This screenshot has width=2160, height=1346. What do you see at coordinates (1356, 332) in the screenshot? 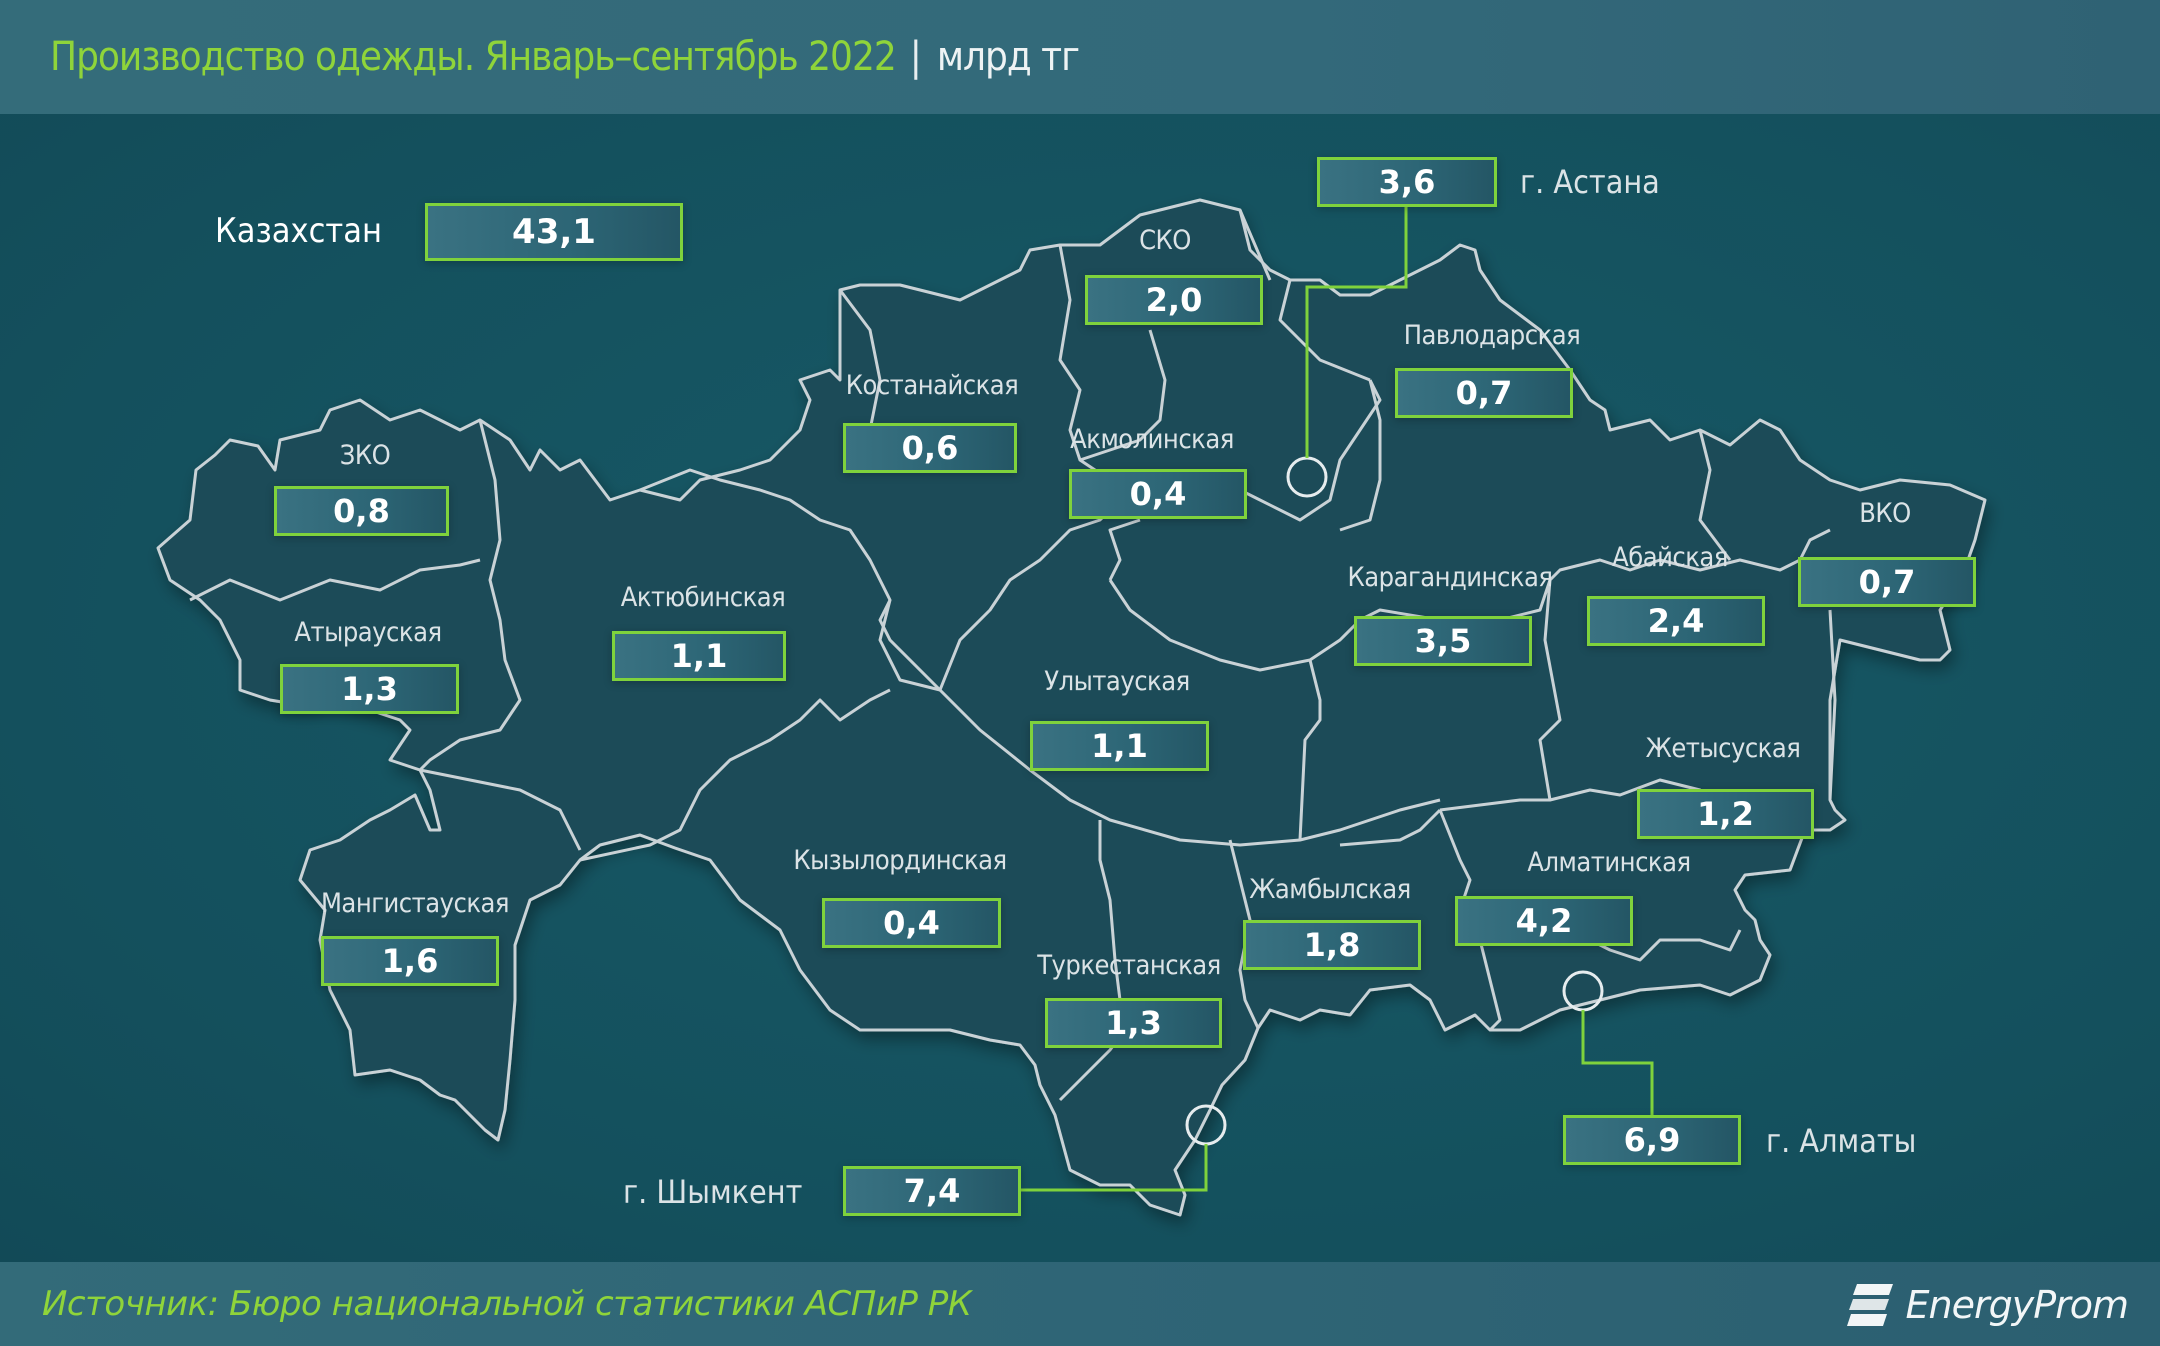
I see `astana-leader` at bounding box center [1356, 332].